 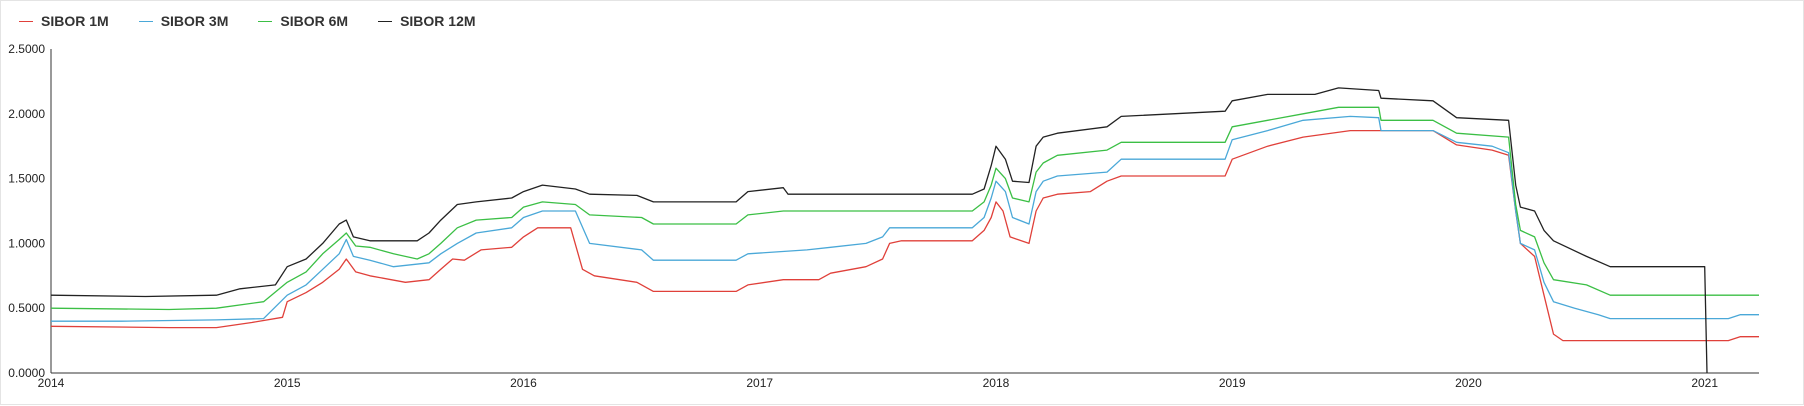 I want to click on y-tick-label: 2.0000, so click(x=26, y=114).